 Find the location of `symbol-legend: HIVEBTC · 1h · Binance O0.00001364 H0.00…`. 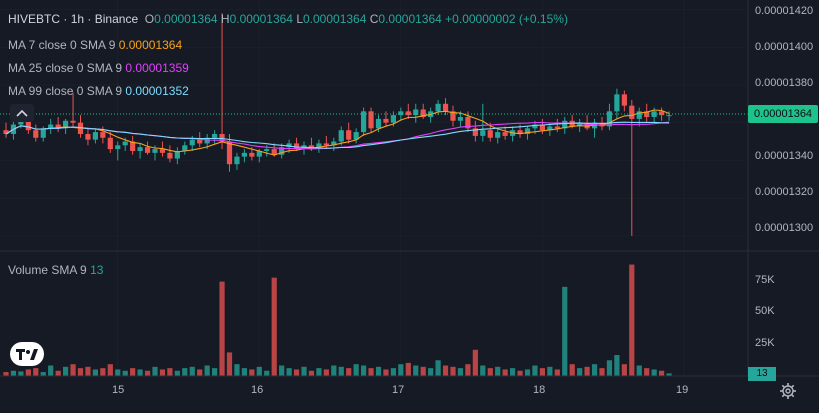

symbol-legend: HIVEBTC · 1h · Binance O0.00001364 H0.00… is located at coordinates (288, 19).